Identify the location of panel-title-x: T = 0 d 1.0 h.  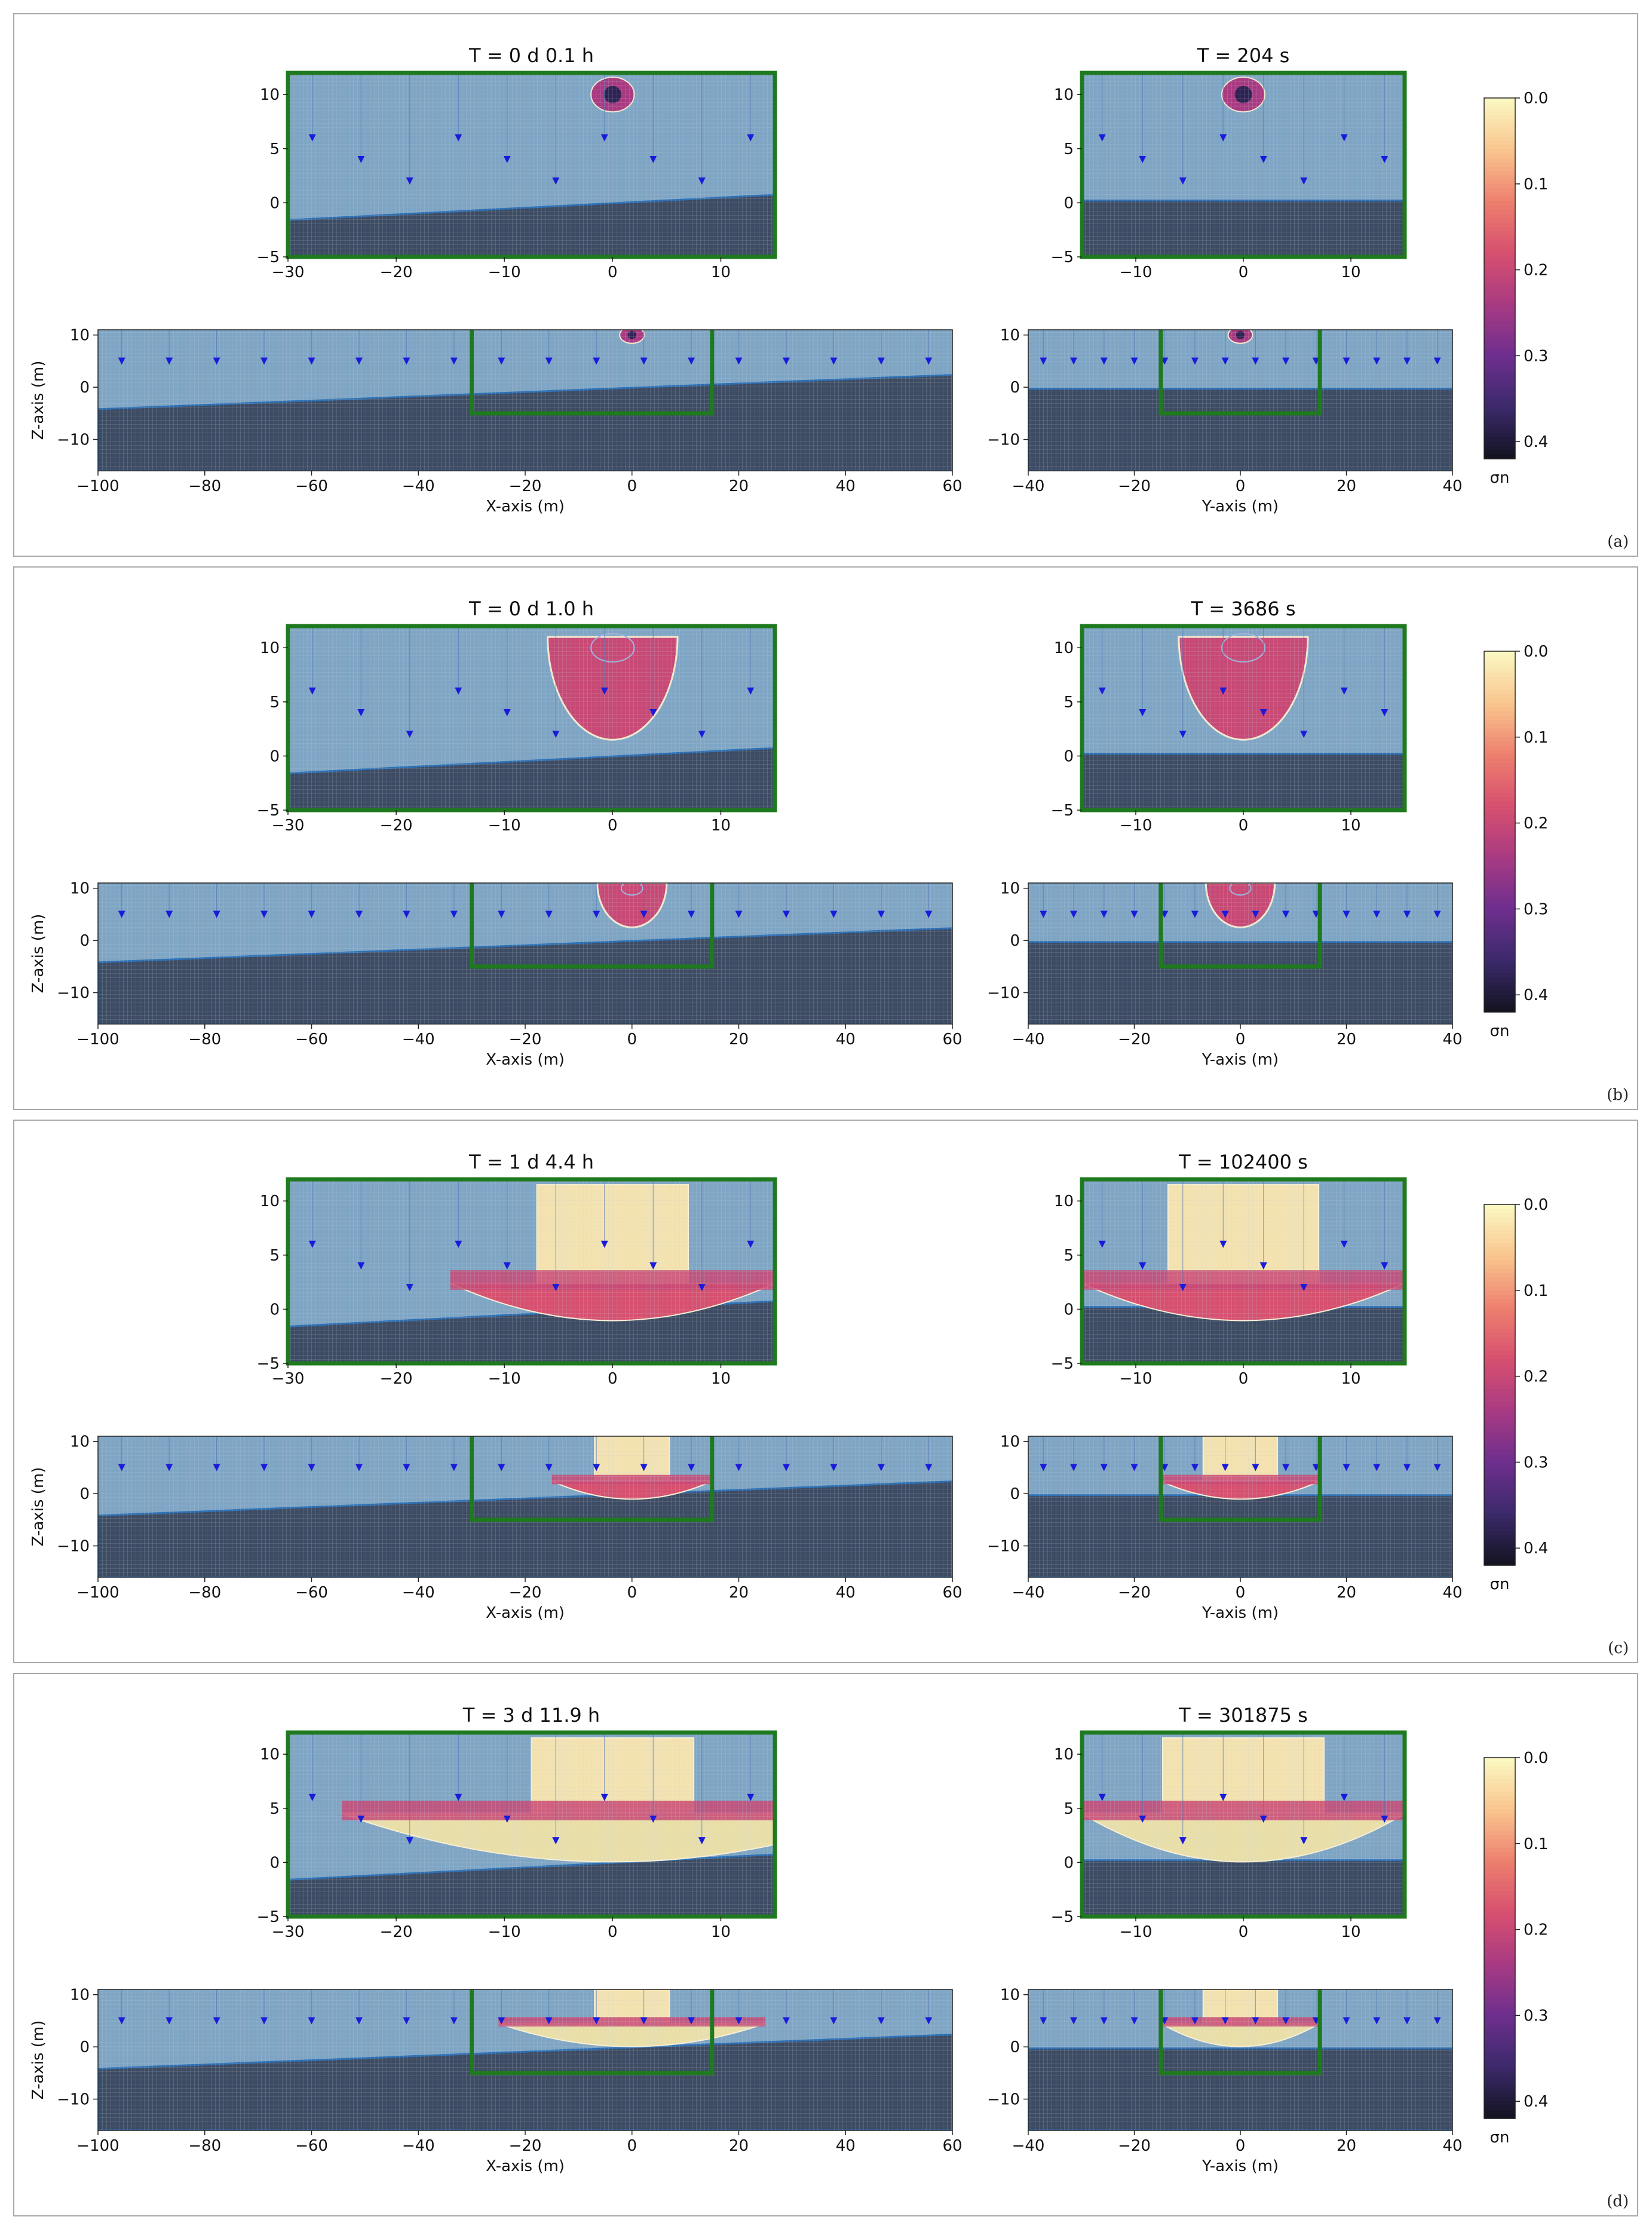
(531, 608).